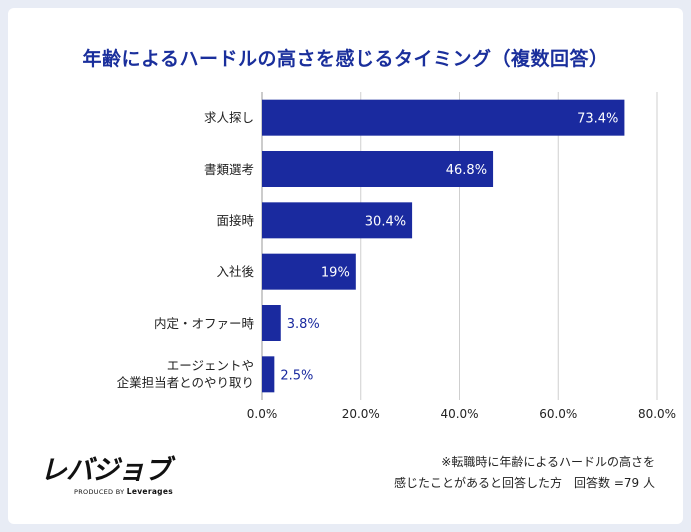  What do you see at coordinates (345, 59) in the screenshot?
I see `chart-title: 年齢によるハードルの高さを感じるタイミング（複数回答）` at bounding box center [345, 59].